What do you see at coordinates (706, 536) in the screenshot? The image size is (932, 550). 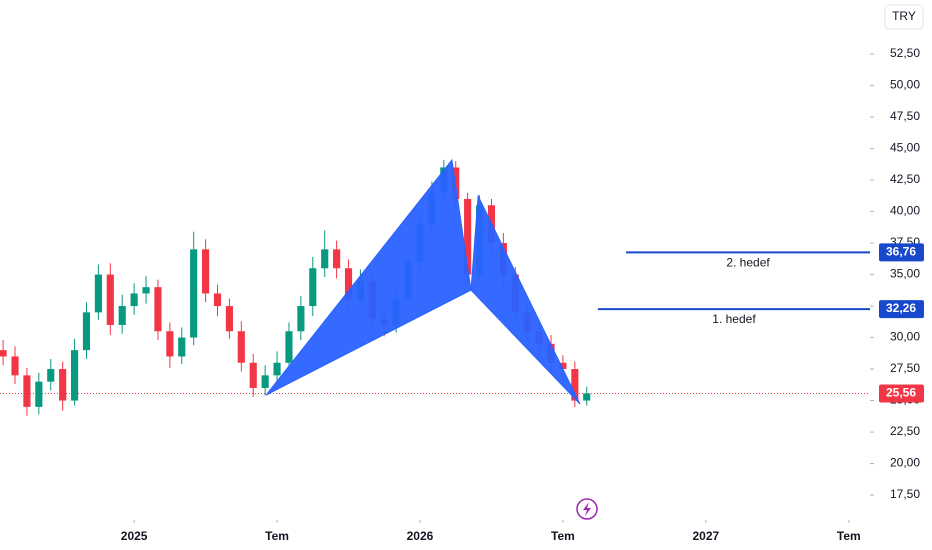 I see `x-tick-label: 2027` at bounding box center [706, 536].